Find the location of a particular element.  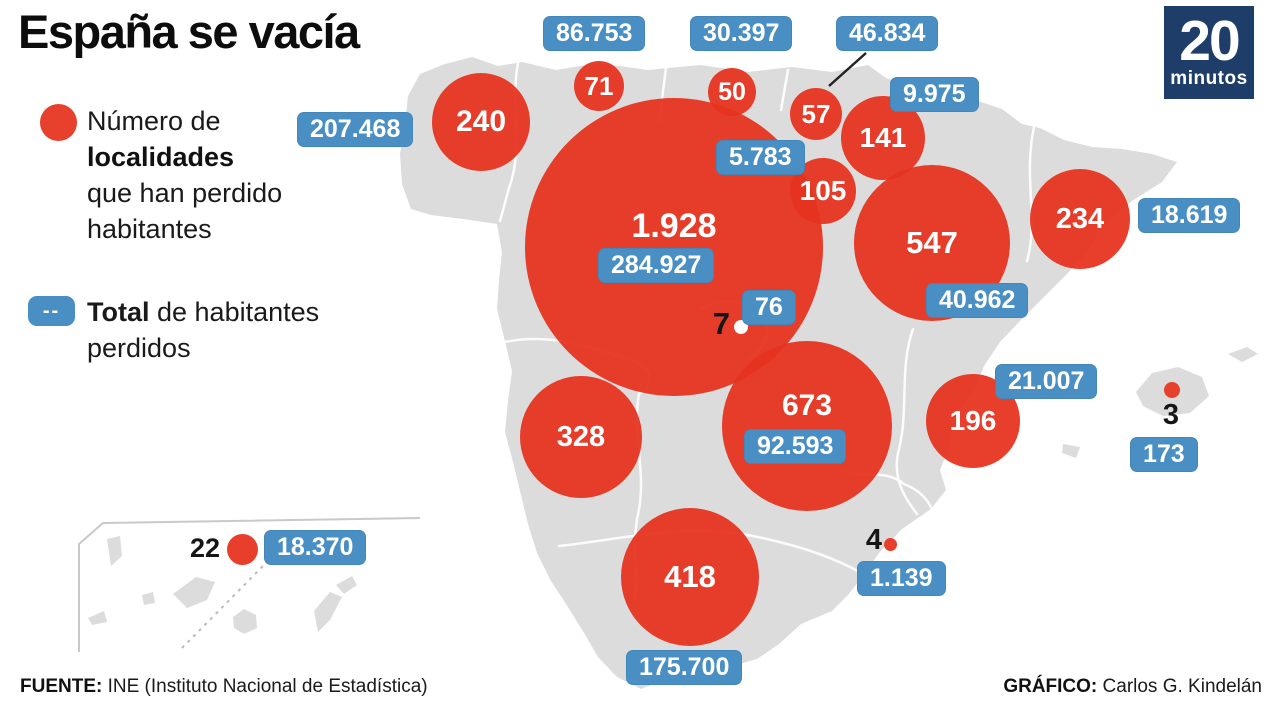

credit-text: Carlos G. Kindelán is located at coordinates (1179, 686).